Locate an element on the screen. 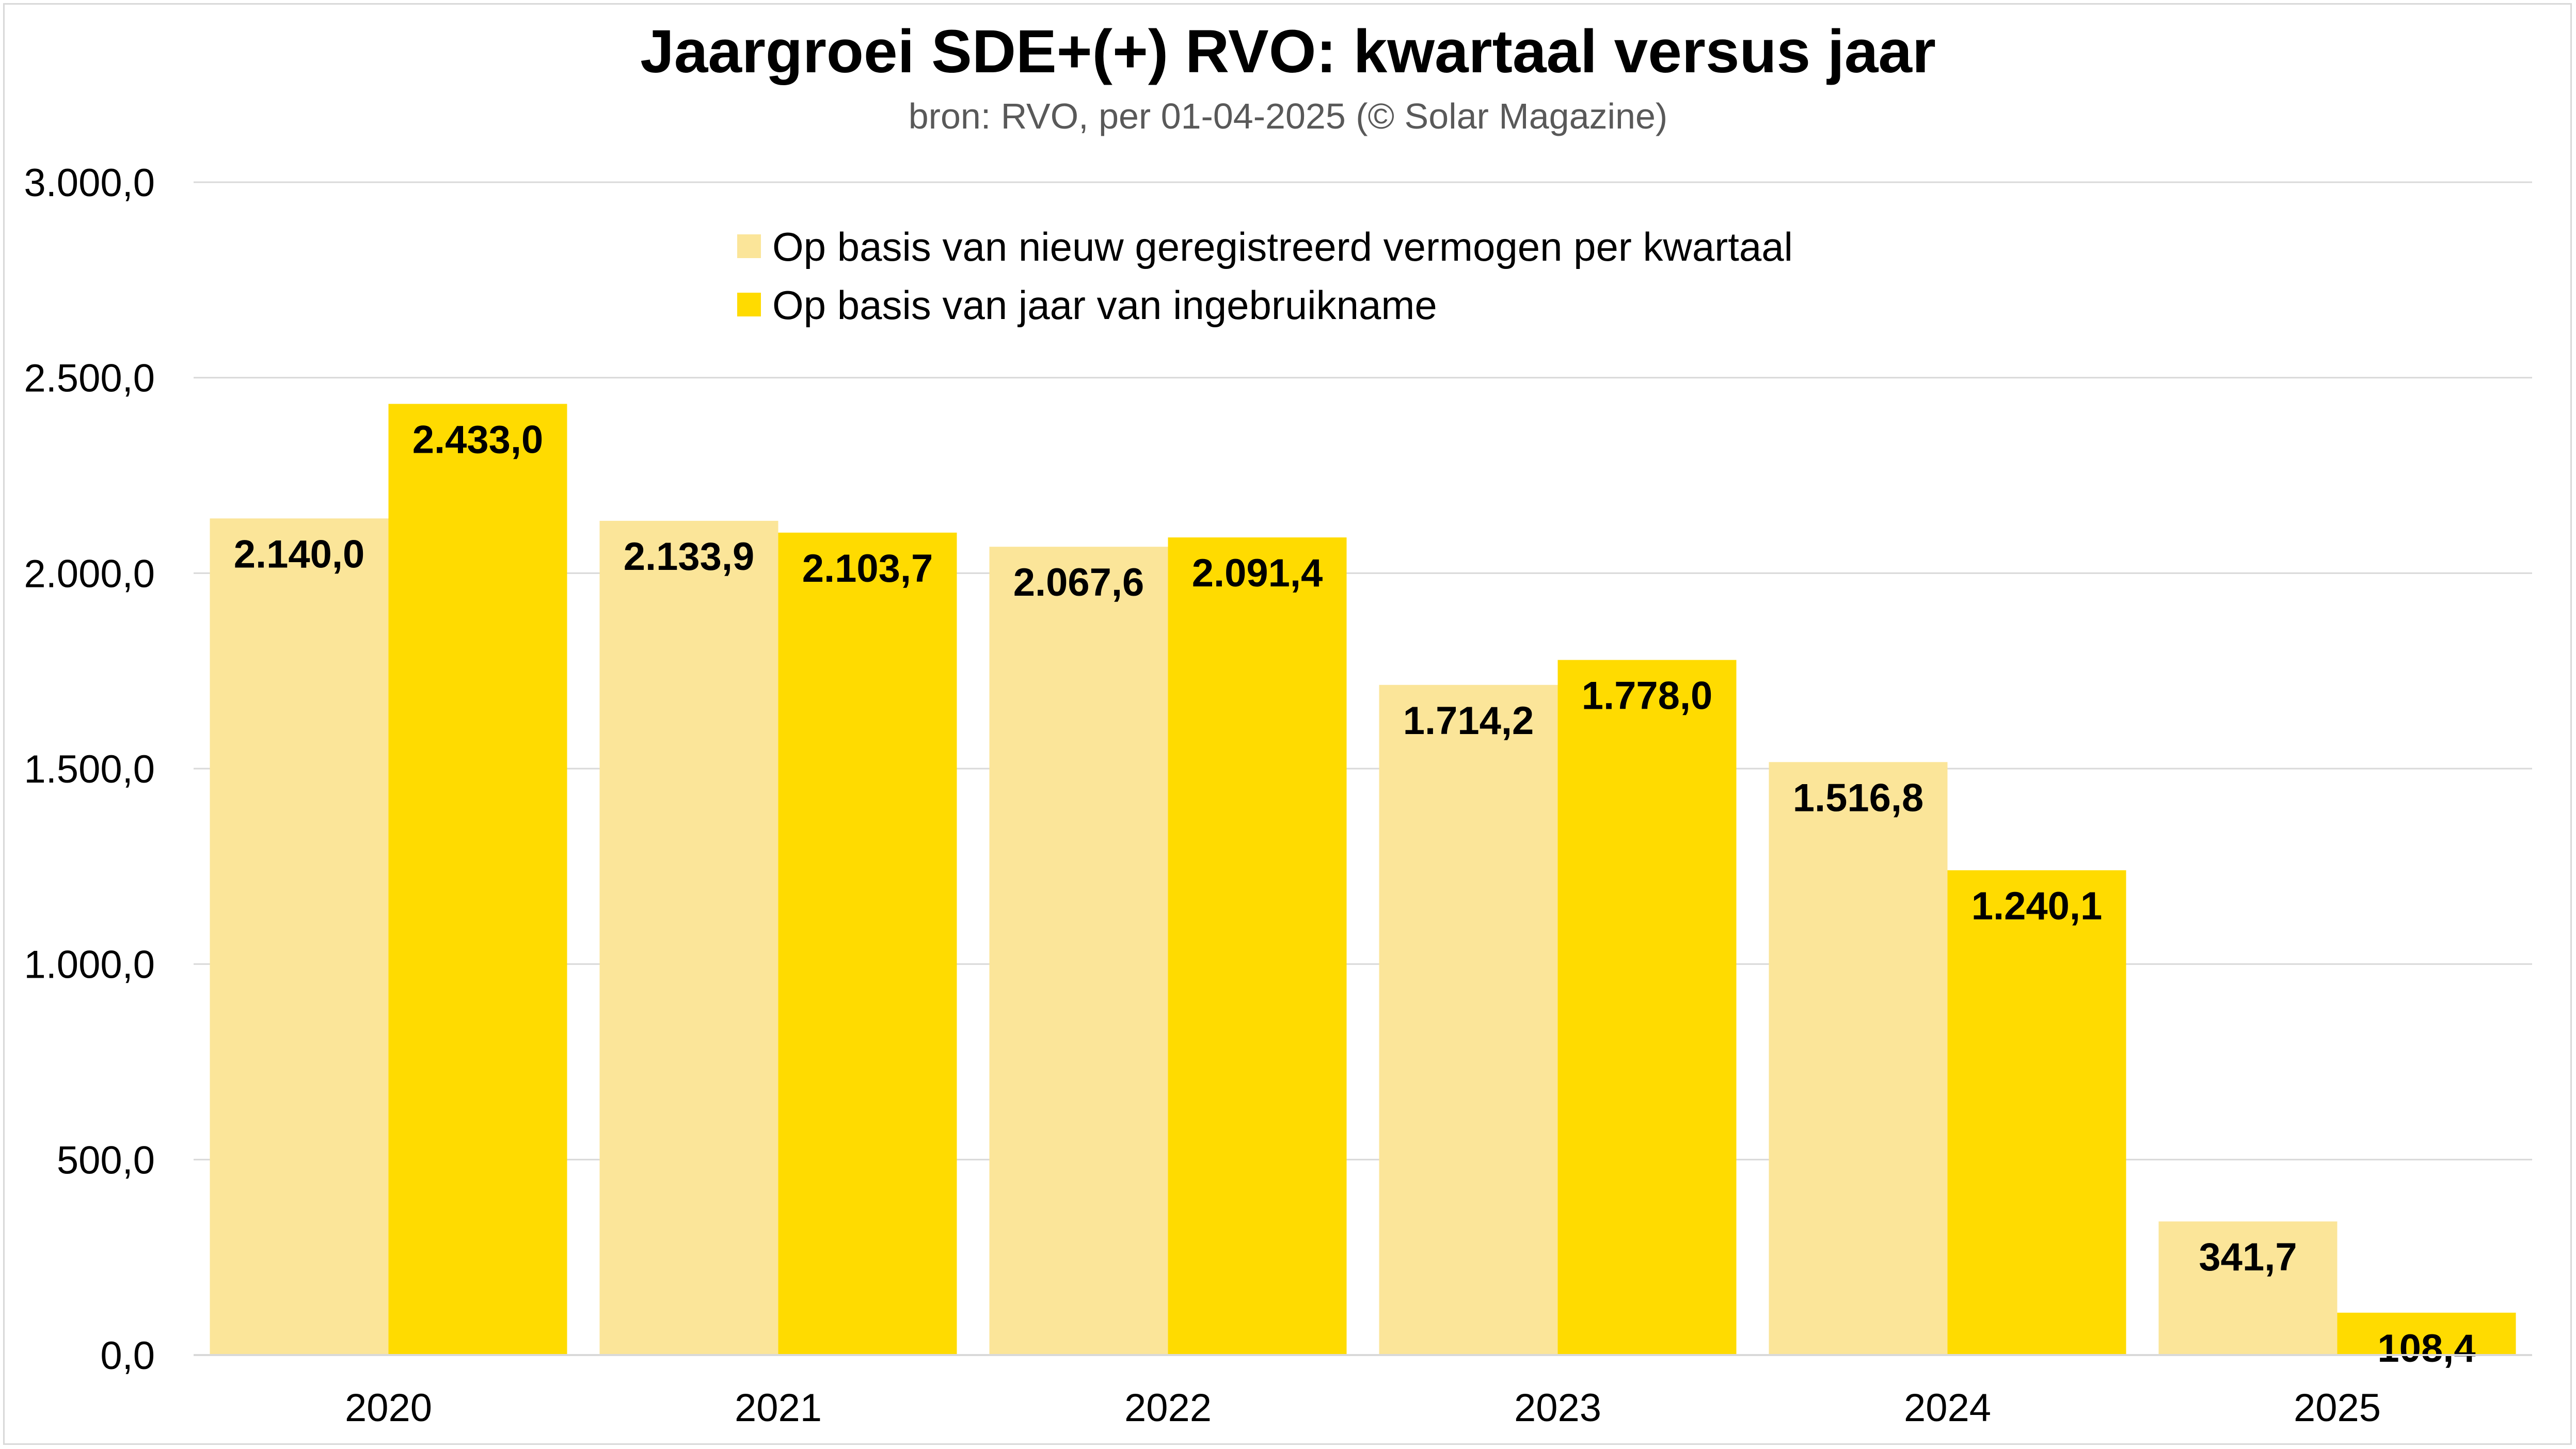 This screenshot has width=2576, height=1449. data-label: 2.433,0 is located at coordinates (478, 439).